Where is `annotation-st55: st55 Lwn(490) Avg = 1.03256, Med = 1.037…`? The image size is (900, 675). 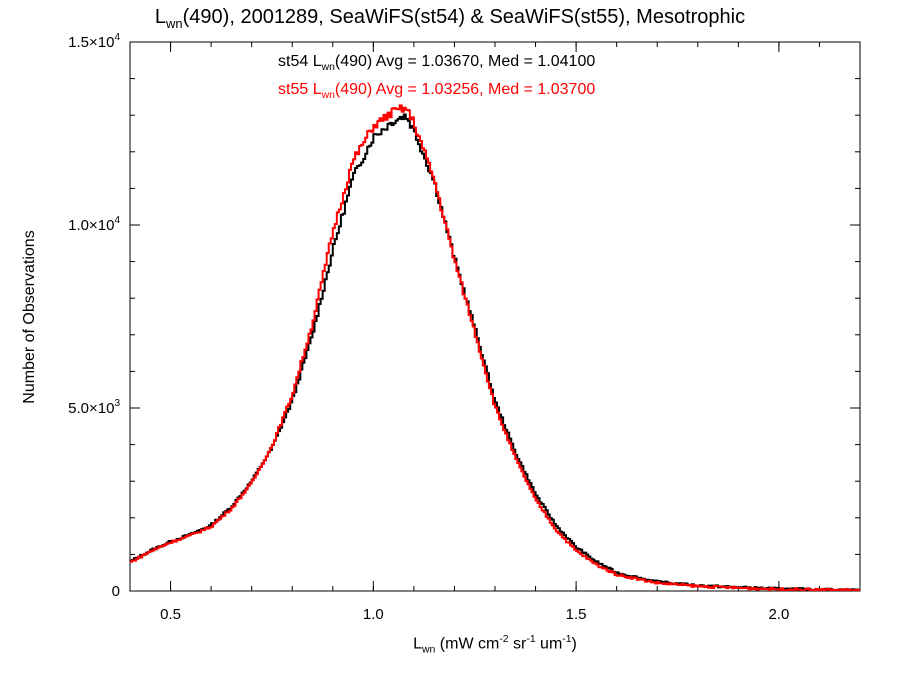 annotation-st55: st55 Lwn(490) Avg = 1.03256, Med = 1.037… is located at coordinates (437, 91).